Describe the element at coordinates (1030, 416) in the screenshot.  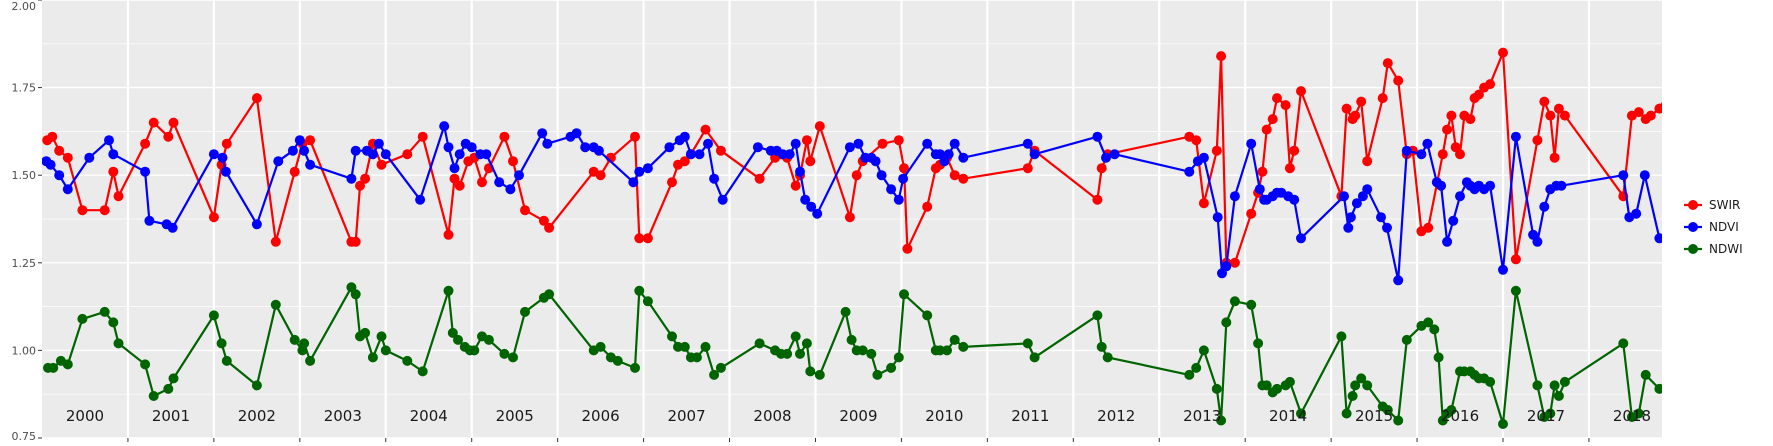
I see `year-label: 2011` at that location.